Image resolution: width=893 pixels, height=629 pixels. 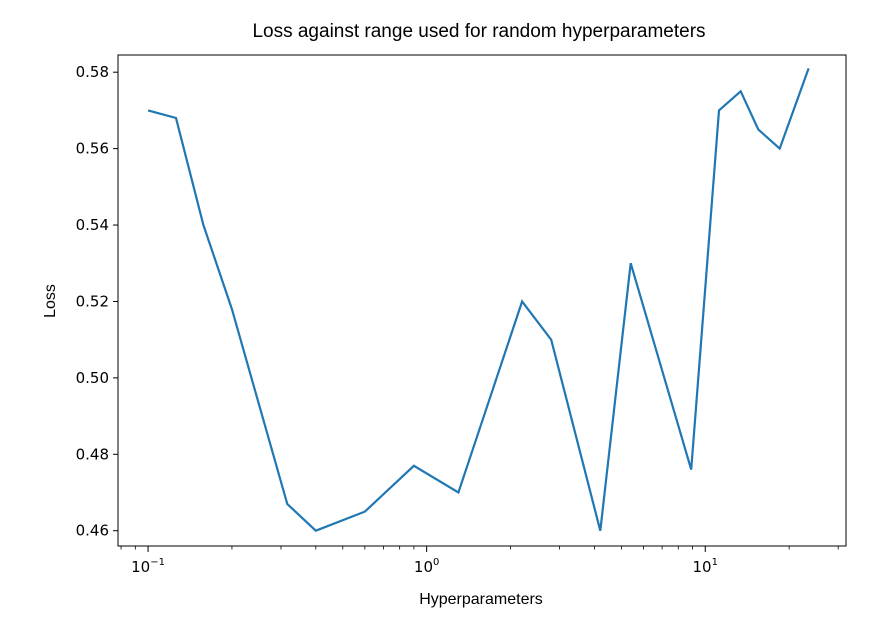 I want to click on x-tick-label: 10⁻¹, so click(x=148, y=566).